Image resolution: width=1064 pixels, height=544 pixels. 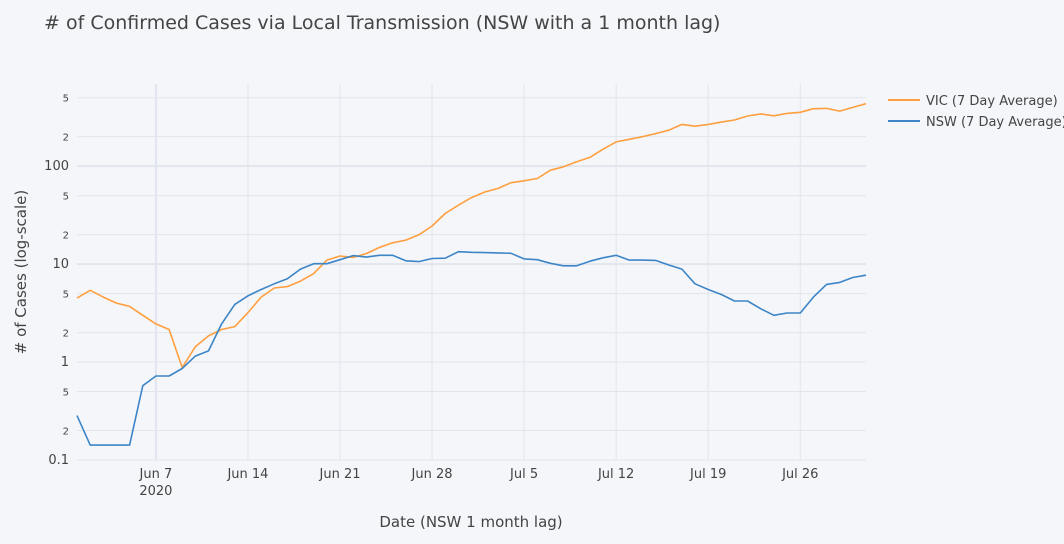 I want to click on x-tick-label: Jul 19, so click(x=707, y=474).